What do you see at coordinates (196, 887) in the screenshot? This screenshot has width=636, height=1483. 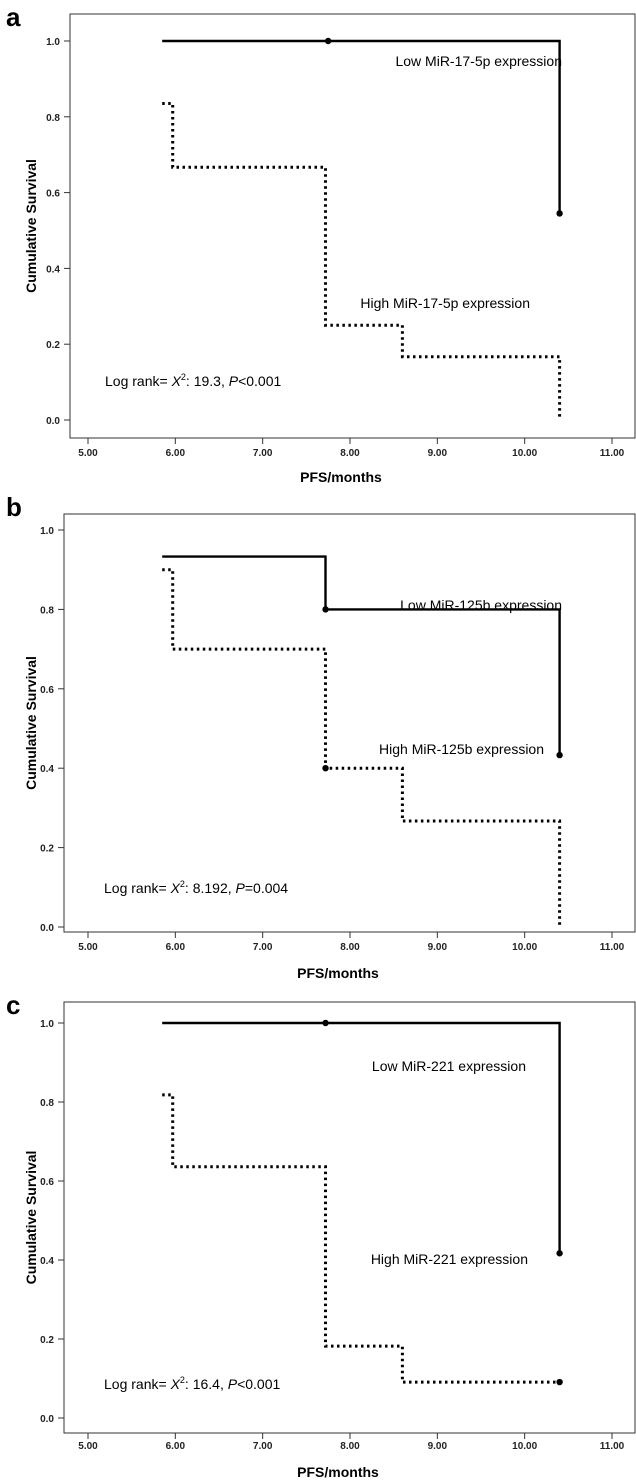 I see `log-rank-annotation: Log rank= X2: 8.192, P=0.004` at bounding box center [196, 887].